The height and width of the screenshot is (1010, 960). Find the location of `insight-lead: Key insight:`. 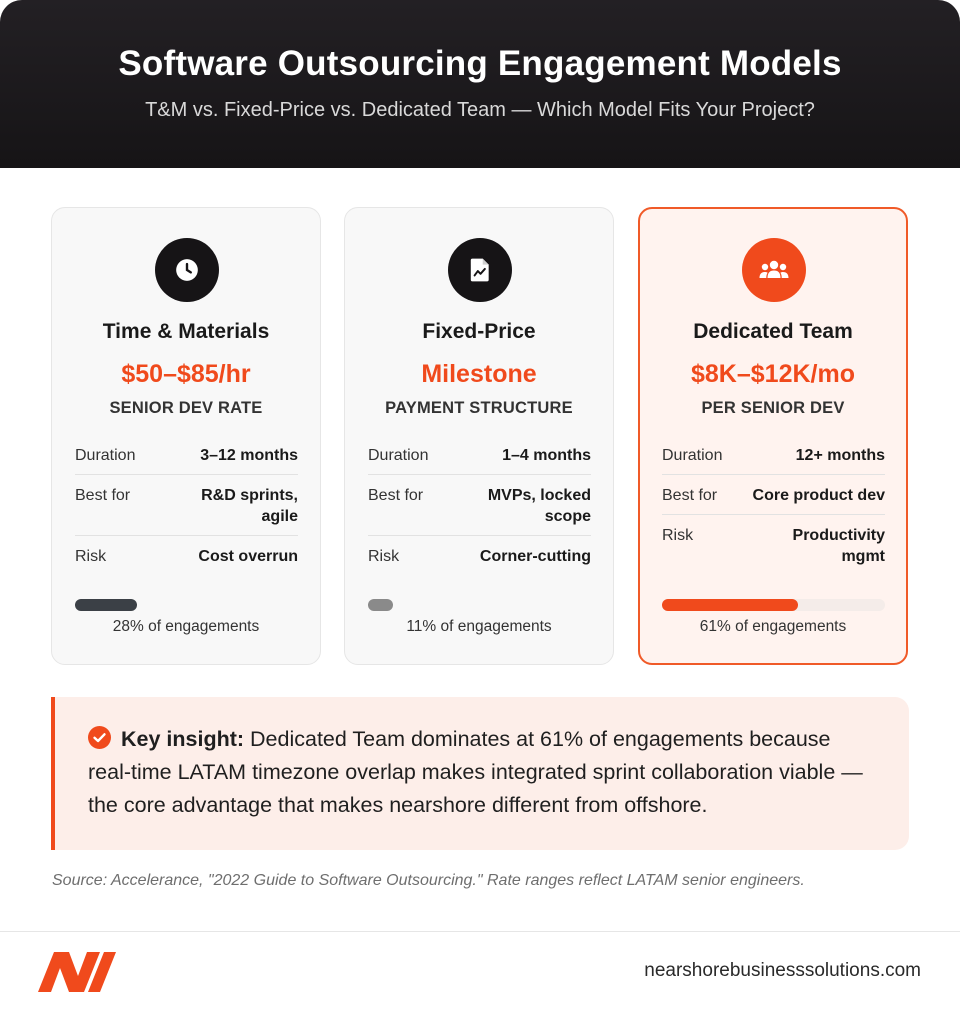

insight-lead: Key insight: is located at coordinates (183, 739).